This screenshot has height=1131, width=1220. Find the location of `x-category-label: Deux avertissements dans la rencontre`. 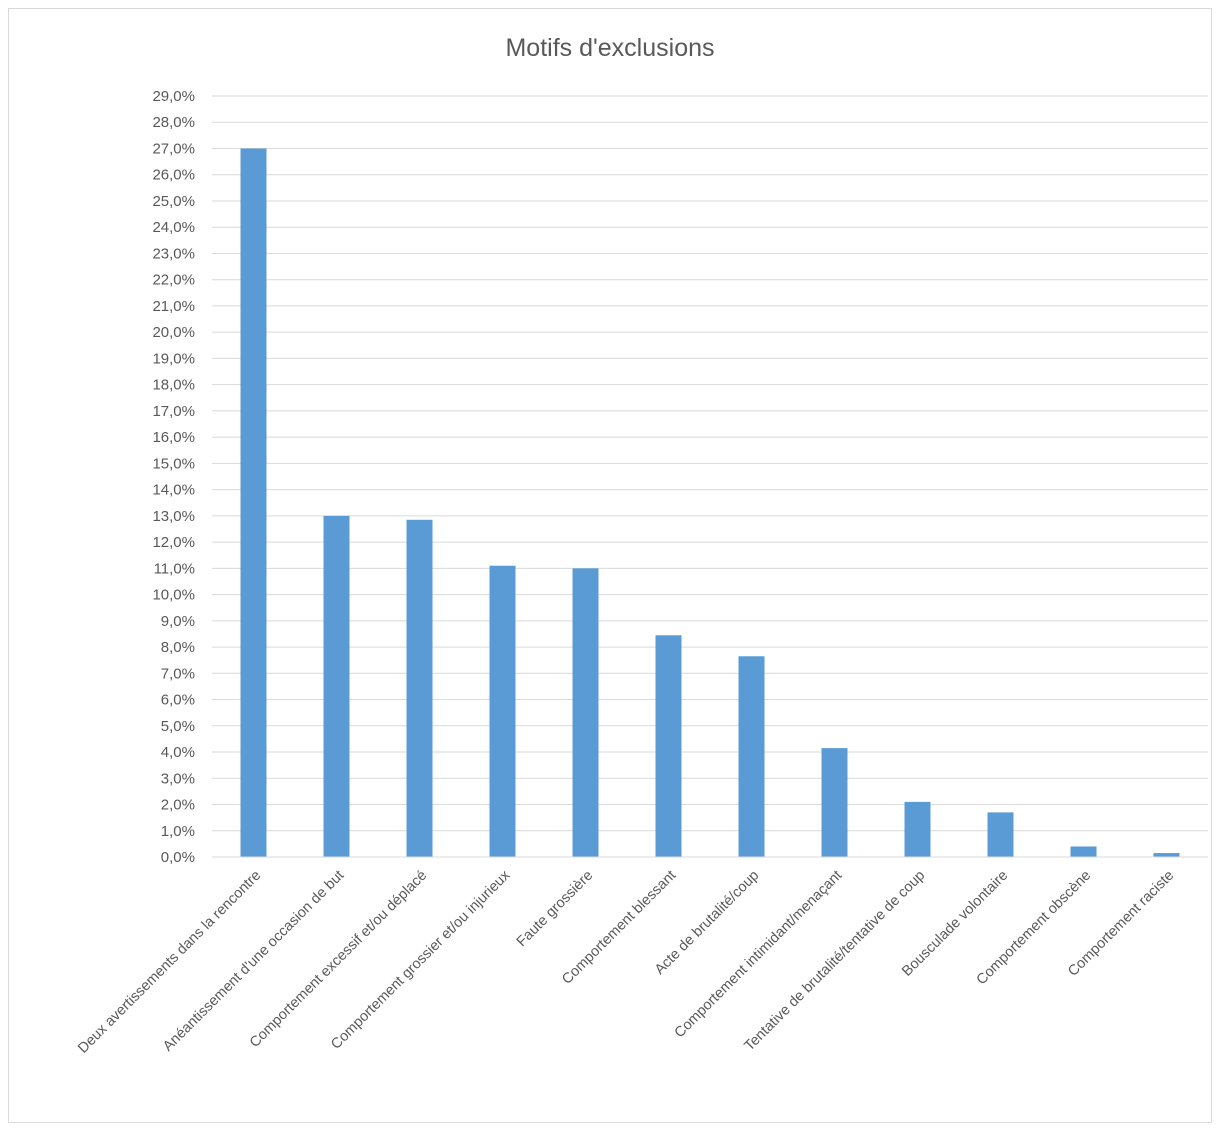

x-category-label: Deux avertissements dans la rencontre is located at coordinates (169, 962).